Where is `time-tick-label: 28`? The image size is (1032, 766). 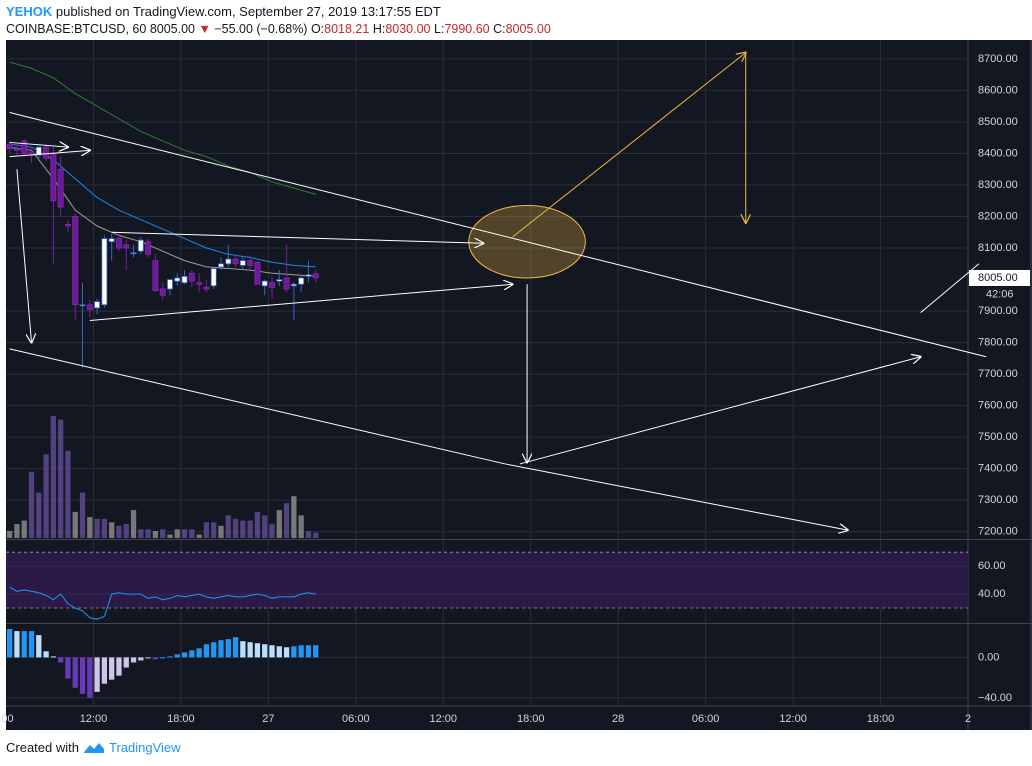
time-tick-label: 28 is located at coordinates (618, 719).